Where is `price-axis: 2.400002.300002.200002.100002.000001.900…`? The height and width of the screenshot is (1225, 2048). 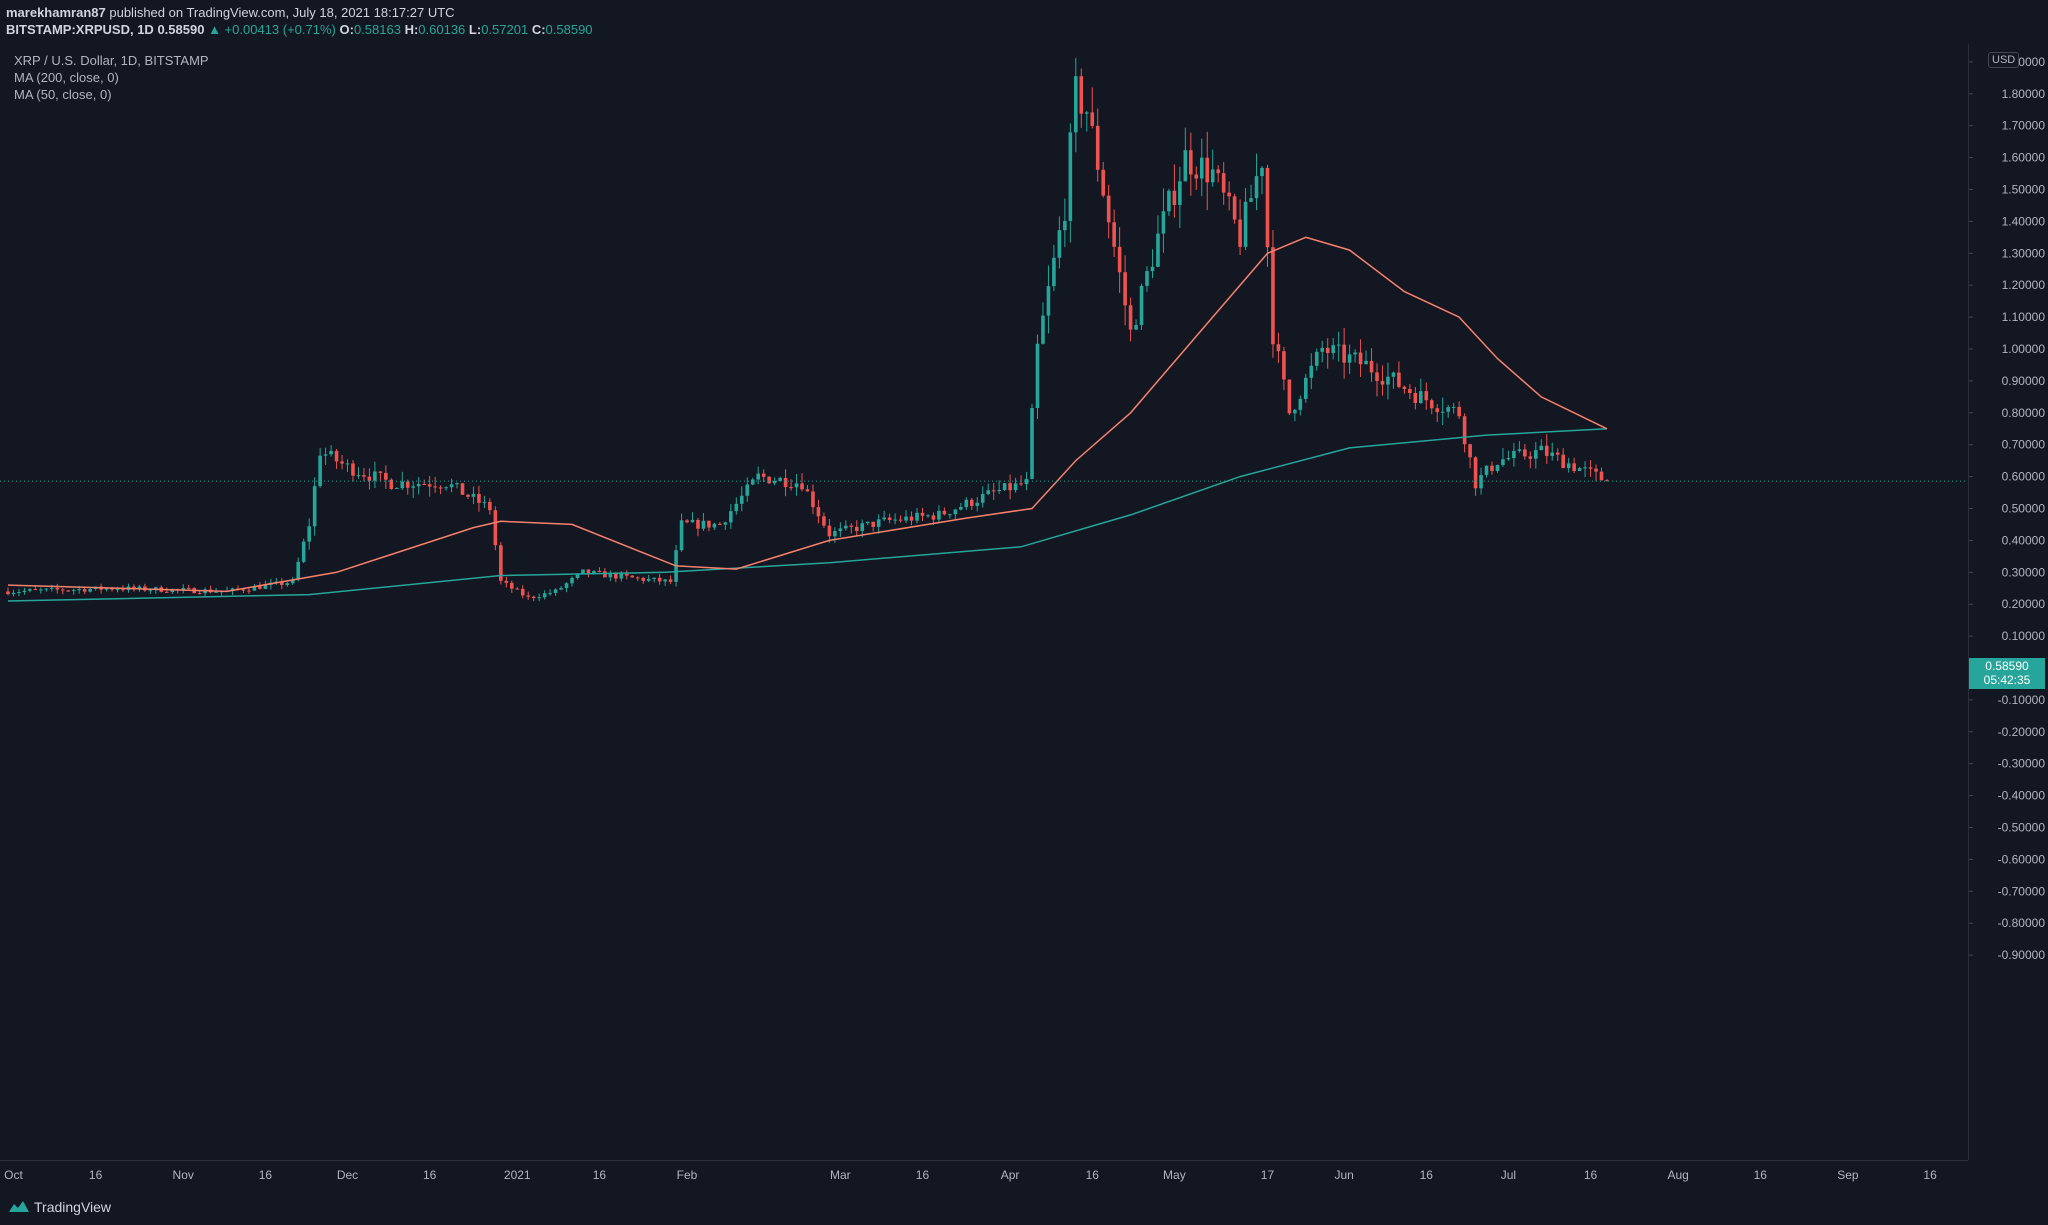 price-axis: 2.400002.300002.200002.100002.000001.900… is located at coordinates (2008, 580).